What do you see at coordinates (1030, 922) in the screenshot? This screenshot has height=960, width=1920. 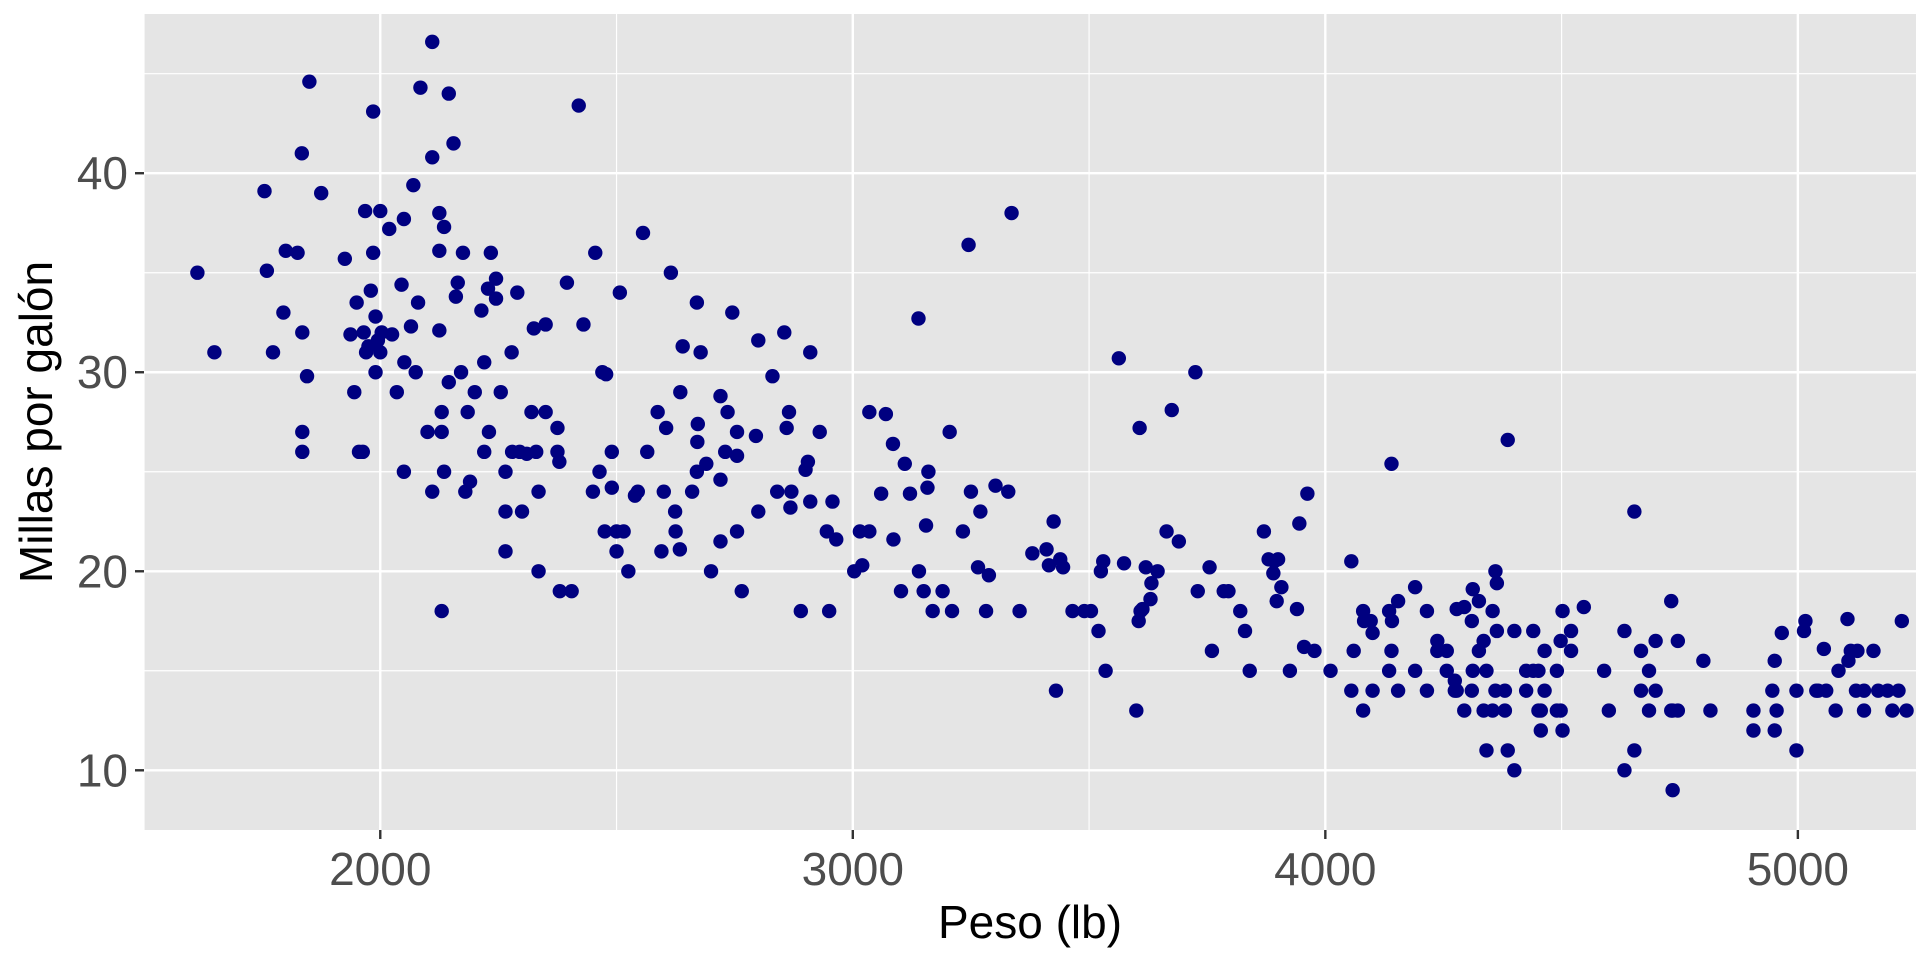 I see `x-axis-title: Peso (lb)` at bounding box center [1030, 922].